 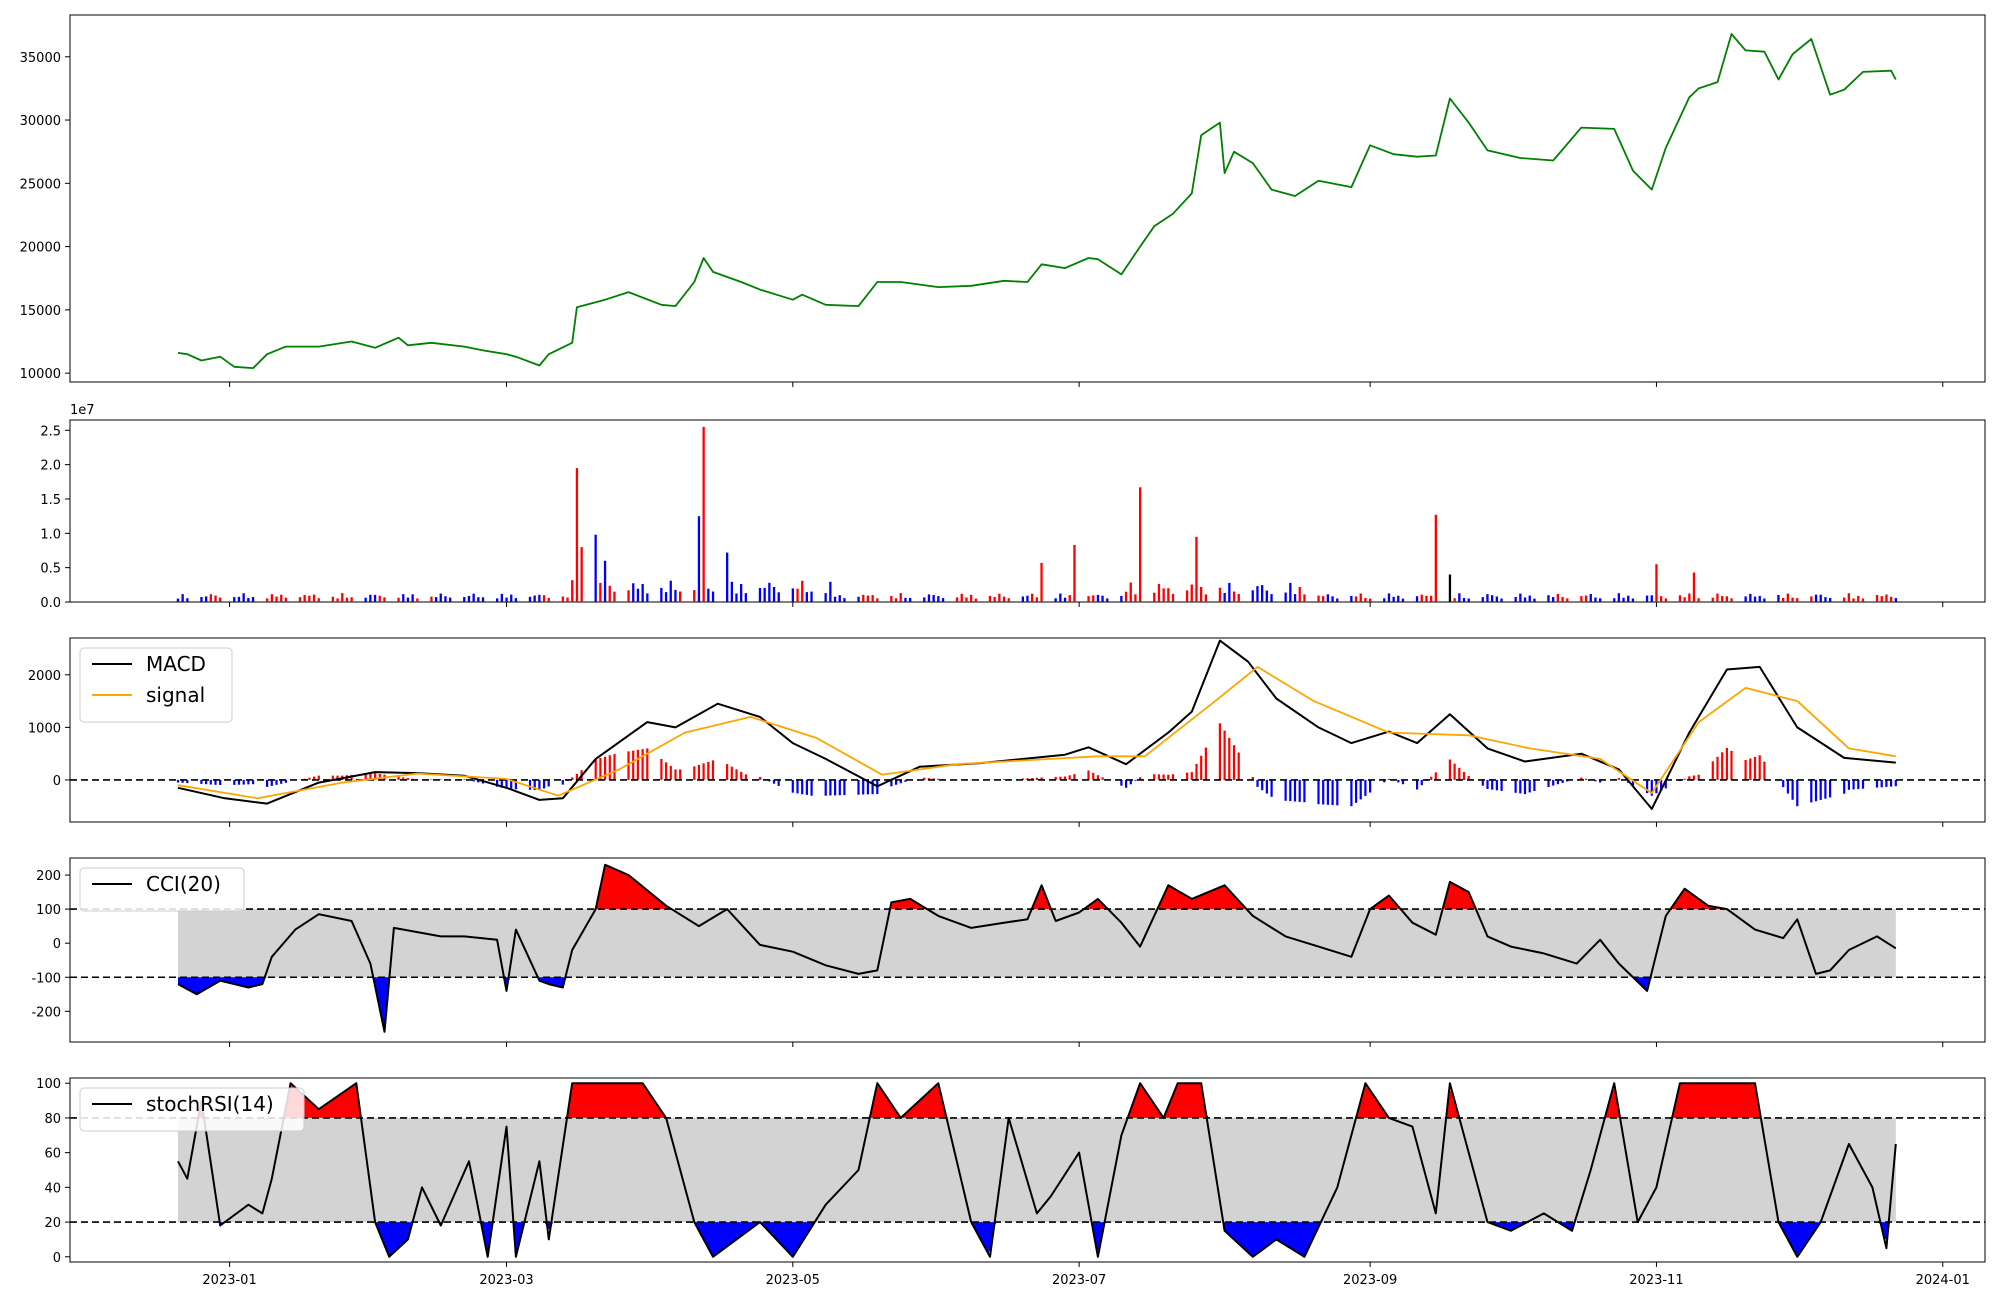 I want to click on legend-box, so click(x=192, y=1109).